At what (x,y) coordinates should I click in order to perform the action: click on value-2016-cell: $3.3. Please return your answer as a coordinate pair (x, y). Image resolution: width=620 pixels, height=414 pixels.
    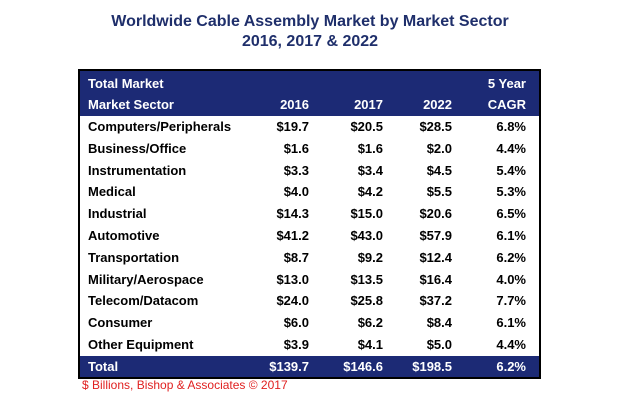
    Looking at the image, I should click on (296, 170).